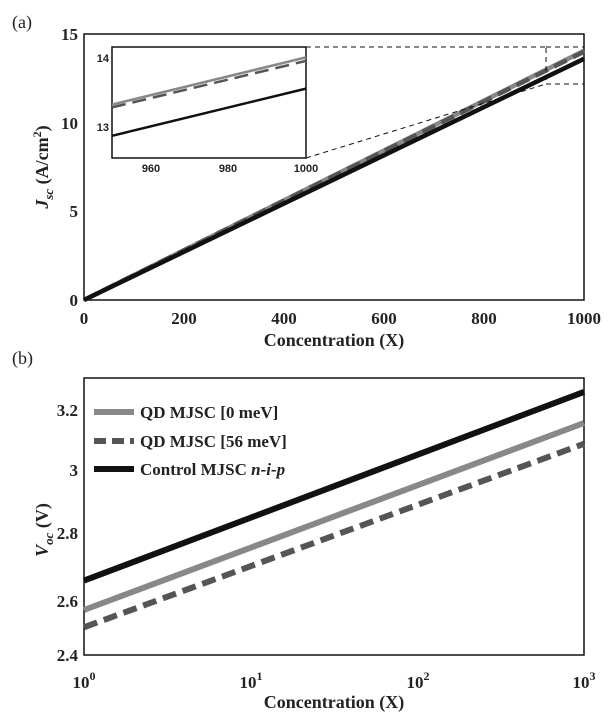 This screenshot has height=716, width=611. What do you see at coordinates (37, 134) in the screenshot?
I see `panel-a-ylabel-unit-sup: 2` at bounding box center [37, 134].